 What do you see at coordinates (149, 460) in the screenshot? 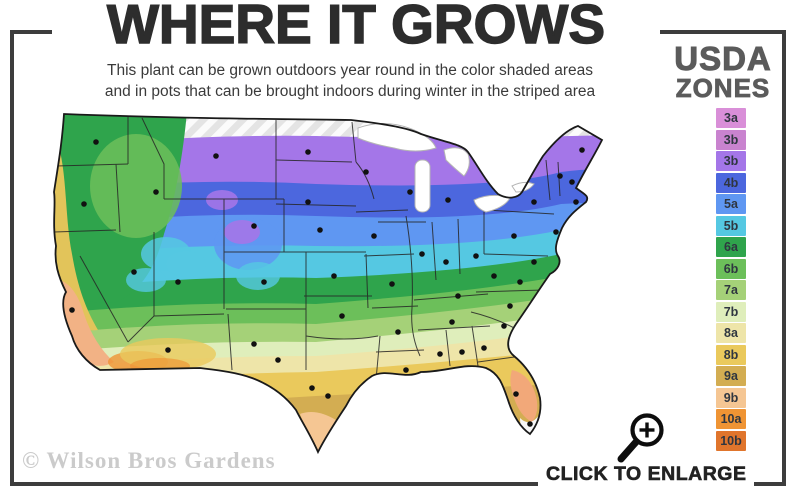
I see `watermark: © Wilson Bros Gardens` at bounding box center [149, 460].